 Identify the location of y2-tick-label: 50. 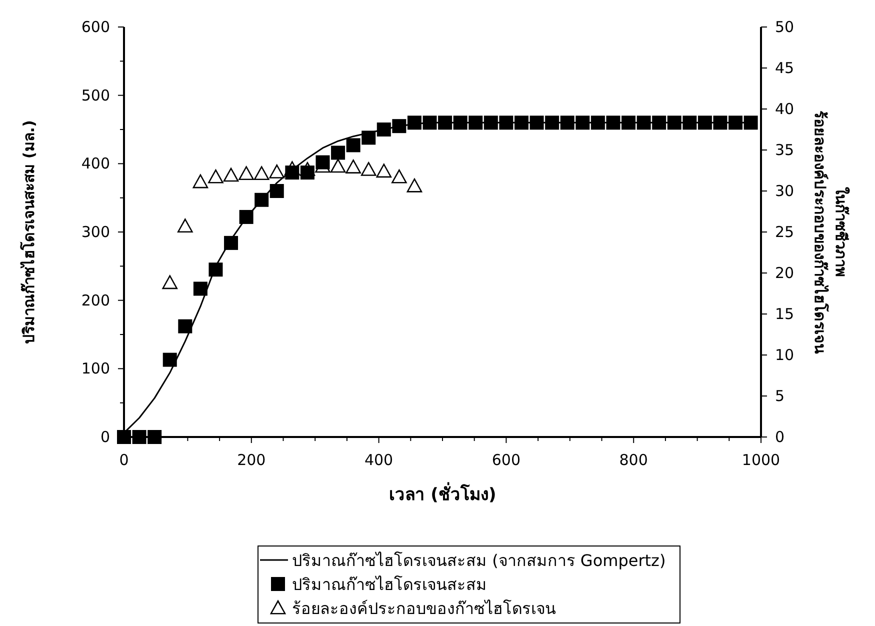
(784, 27).